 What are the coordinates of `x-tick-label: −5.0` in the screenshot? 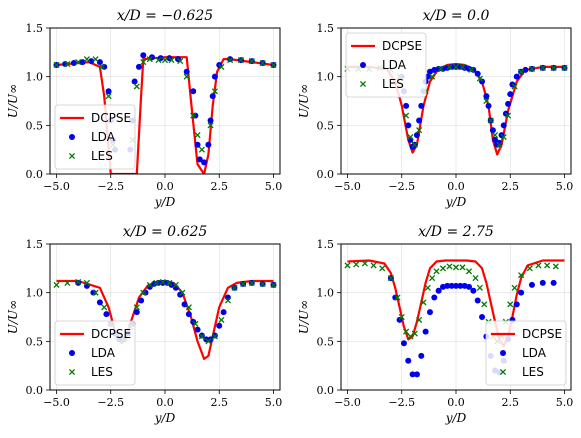 It's located at (347, 186).